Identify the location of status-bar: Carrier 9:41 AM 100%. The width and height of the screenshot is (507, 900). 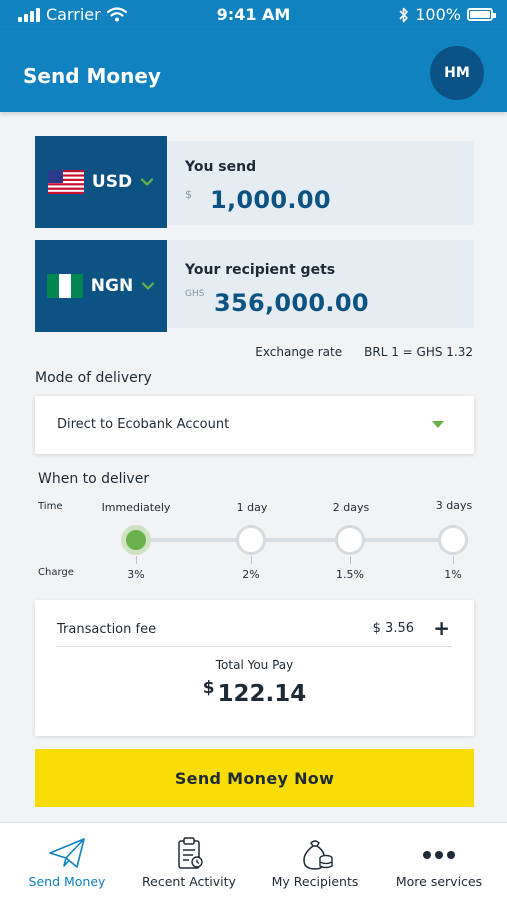
(253, 15).